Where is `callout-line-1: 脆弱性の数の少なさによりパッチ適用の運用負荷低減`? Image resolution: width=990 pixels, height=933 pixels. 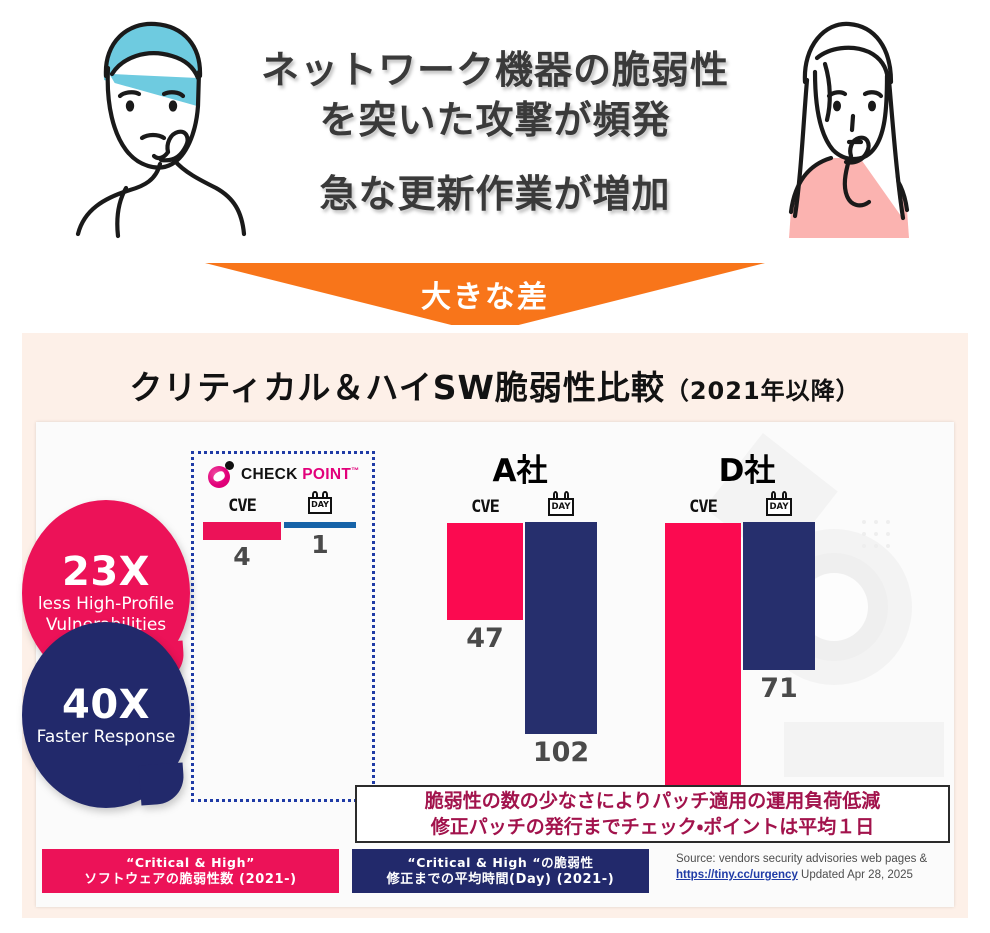 callout-line-1: 脆弱性の数の少なさによりパッチ適用の運用負荷低減 is located at coordinates (652, 801).